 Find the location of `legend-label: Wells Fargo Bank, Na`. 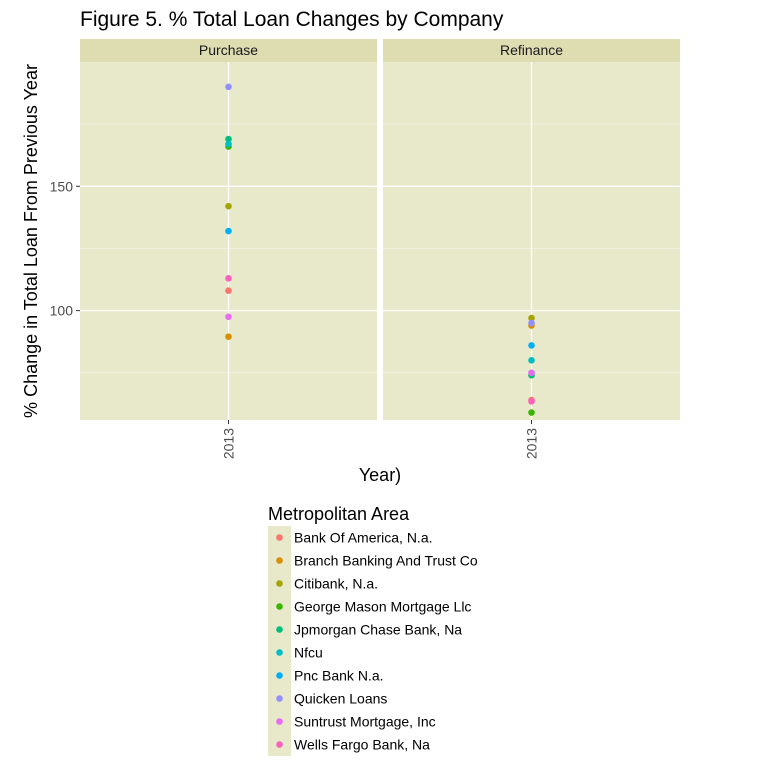

legend-label: Wells Fargo Bank, Na is located at coordinates (362, 745).